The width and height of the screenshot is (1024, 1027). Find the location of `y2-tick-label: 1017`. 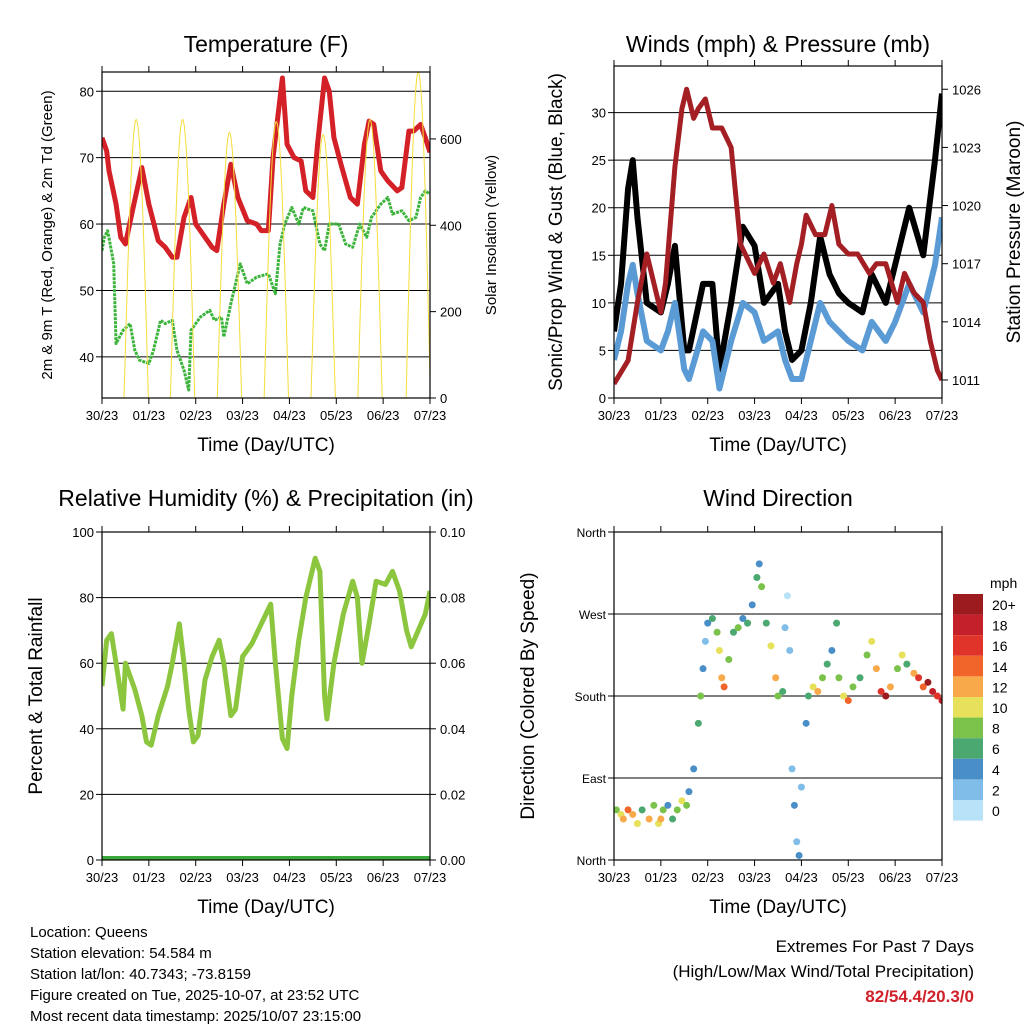

y2-tick-label: 1017 is located at coordinates (966, 264).